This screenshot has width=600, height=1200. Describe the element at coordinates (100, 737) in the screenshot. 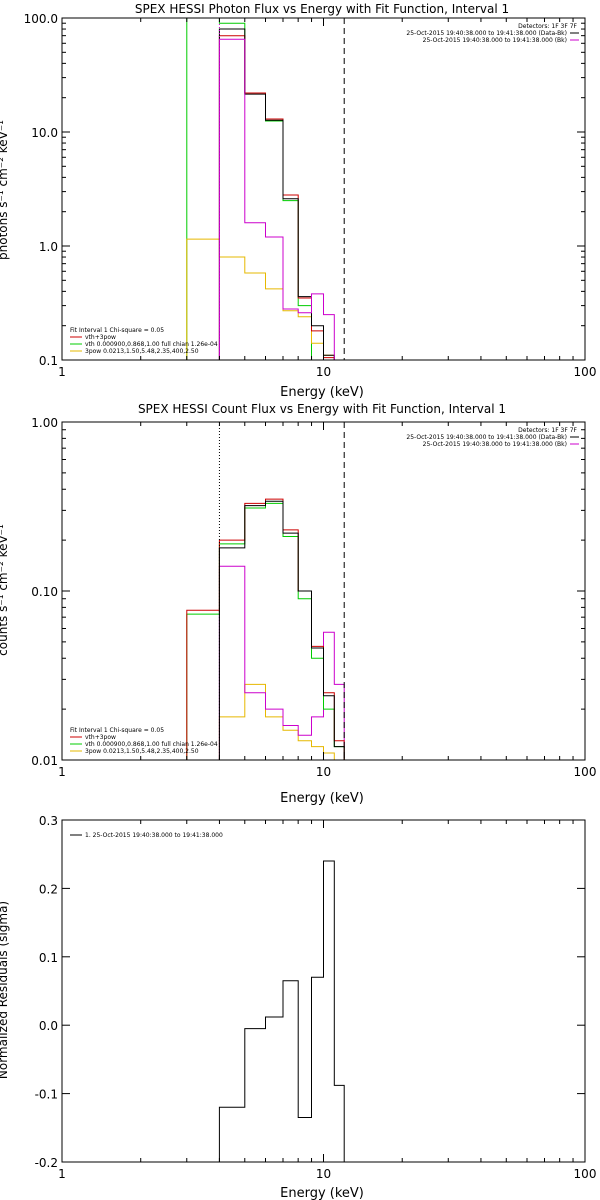

I see `count-flux-fit-legend-entry: vth+3pow` at that location.